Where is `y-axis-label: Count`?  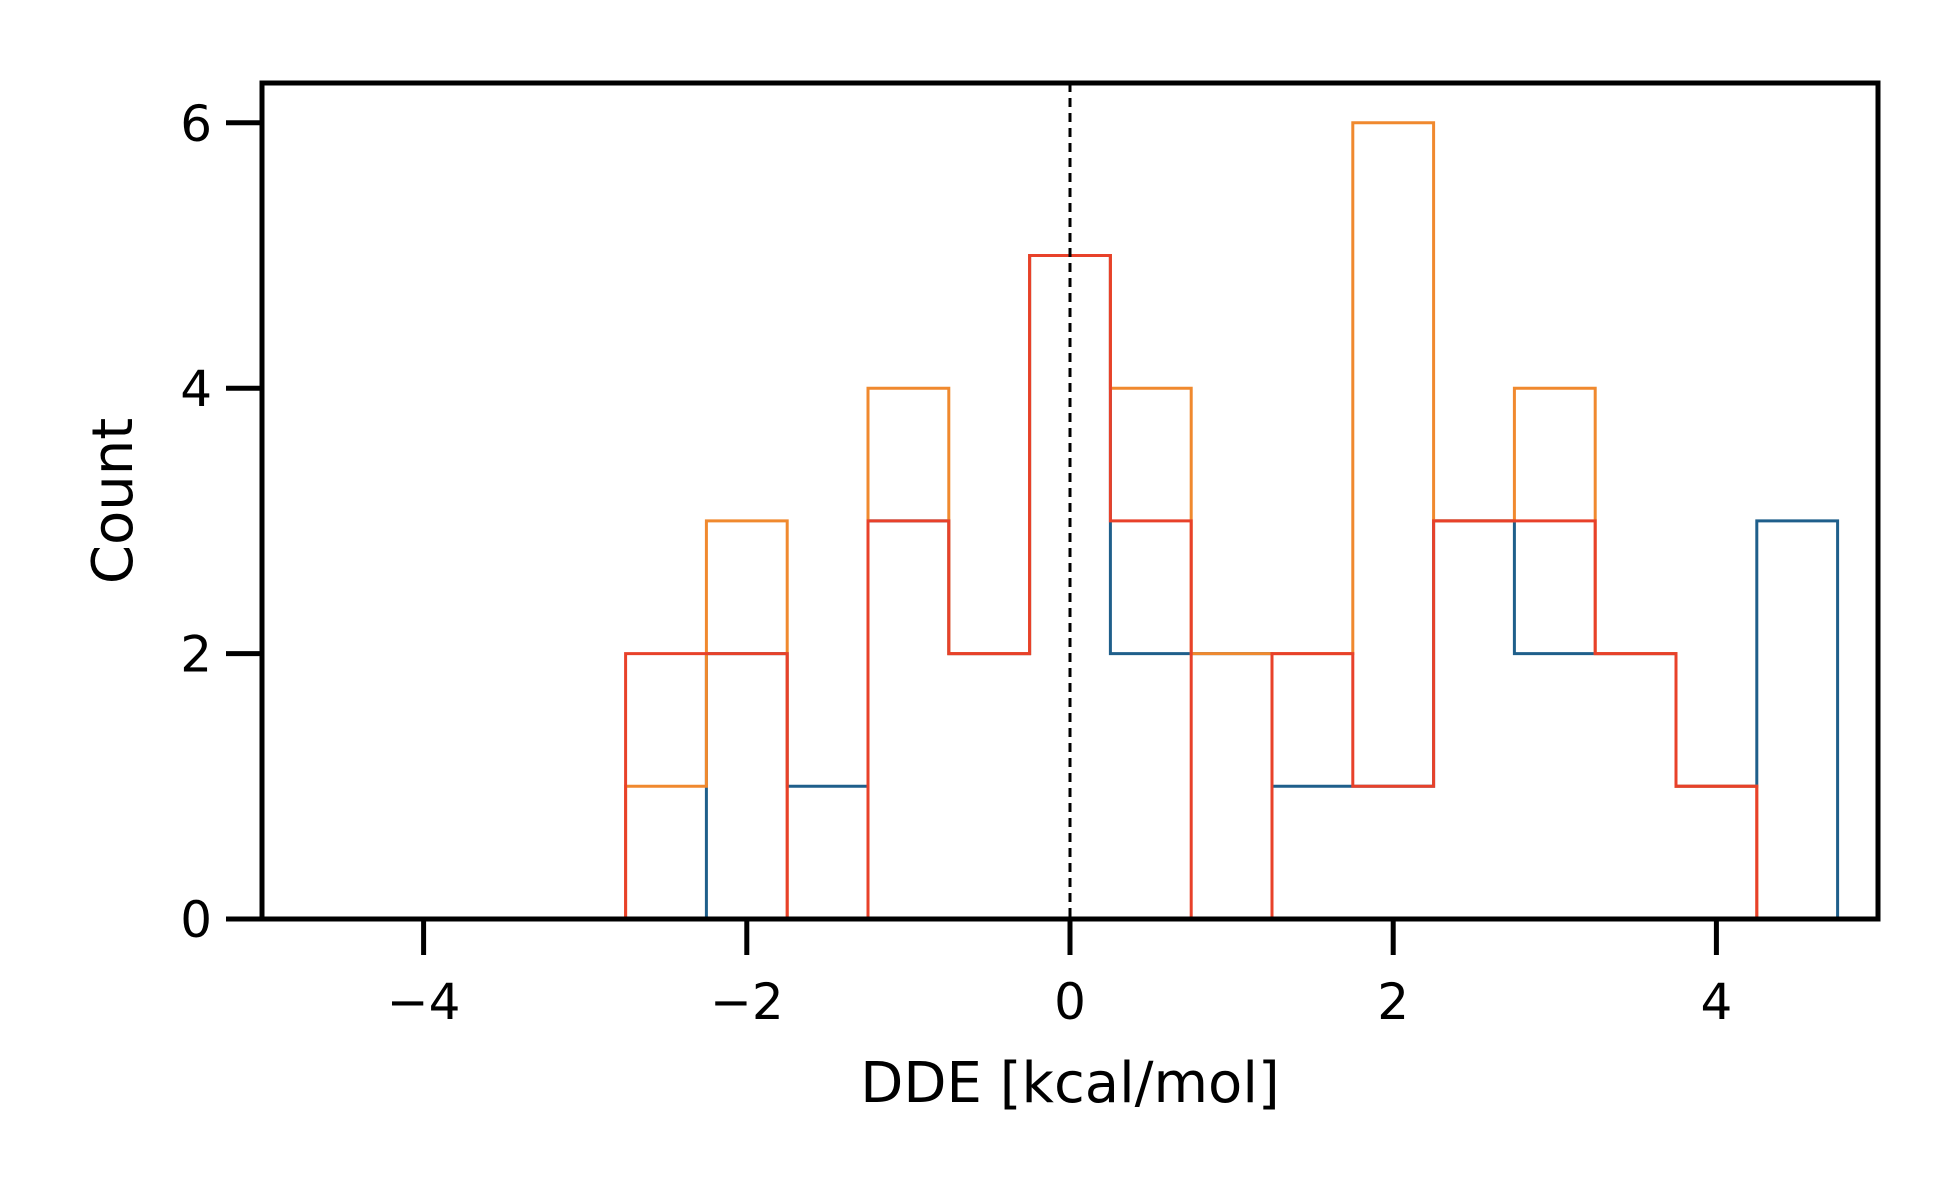 y-axis-label: Count is located at coordinates (113, 501).